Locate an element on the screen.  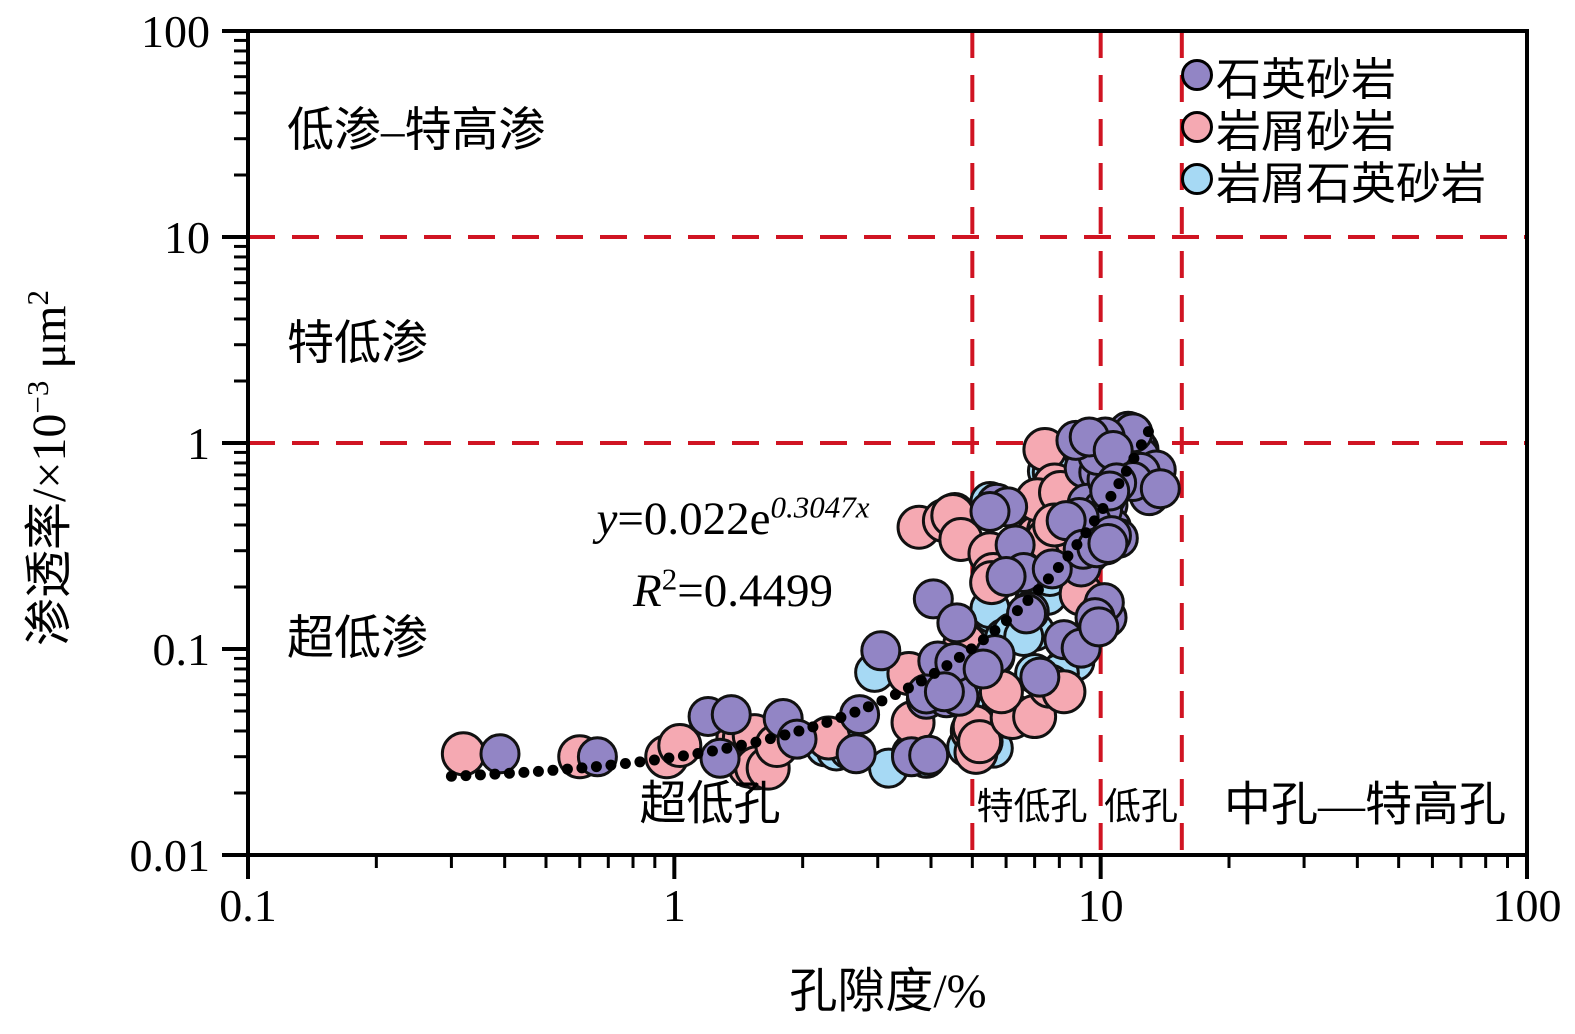
legend-label: 岩屑石英砂岩 is located at coordinates (1351, 183).